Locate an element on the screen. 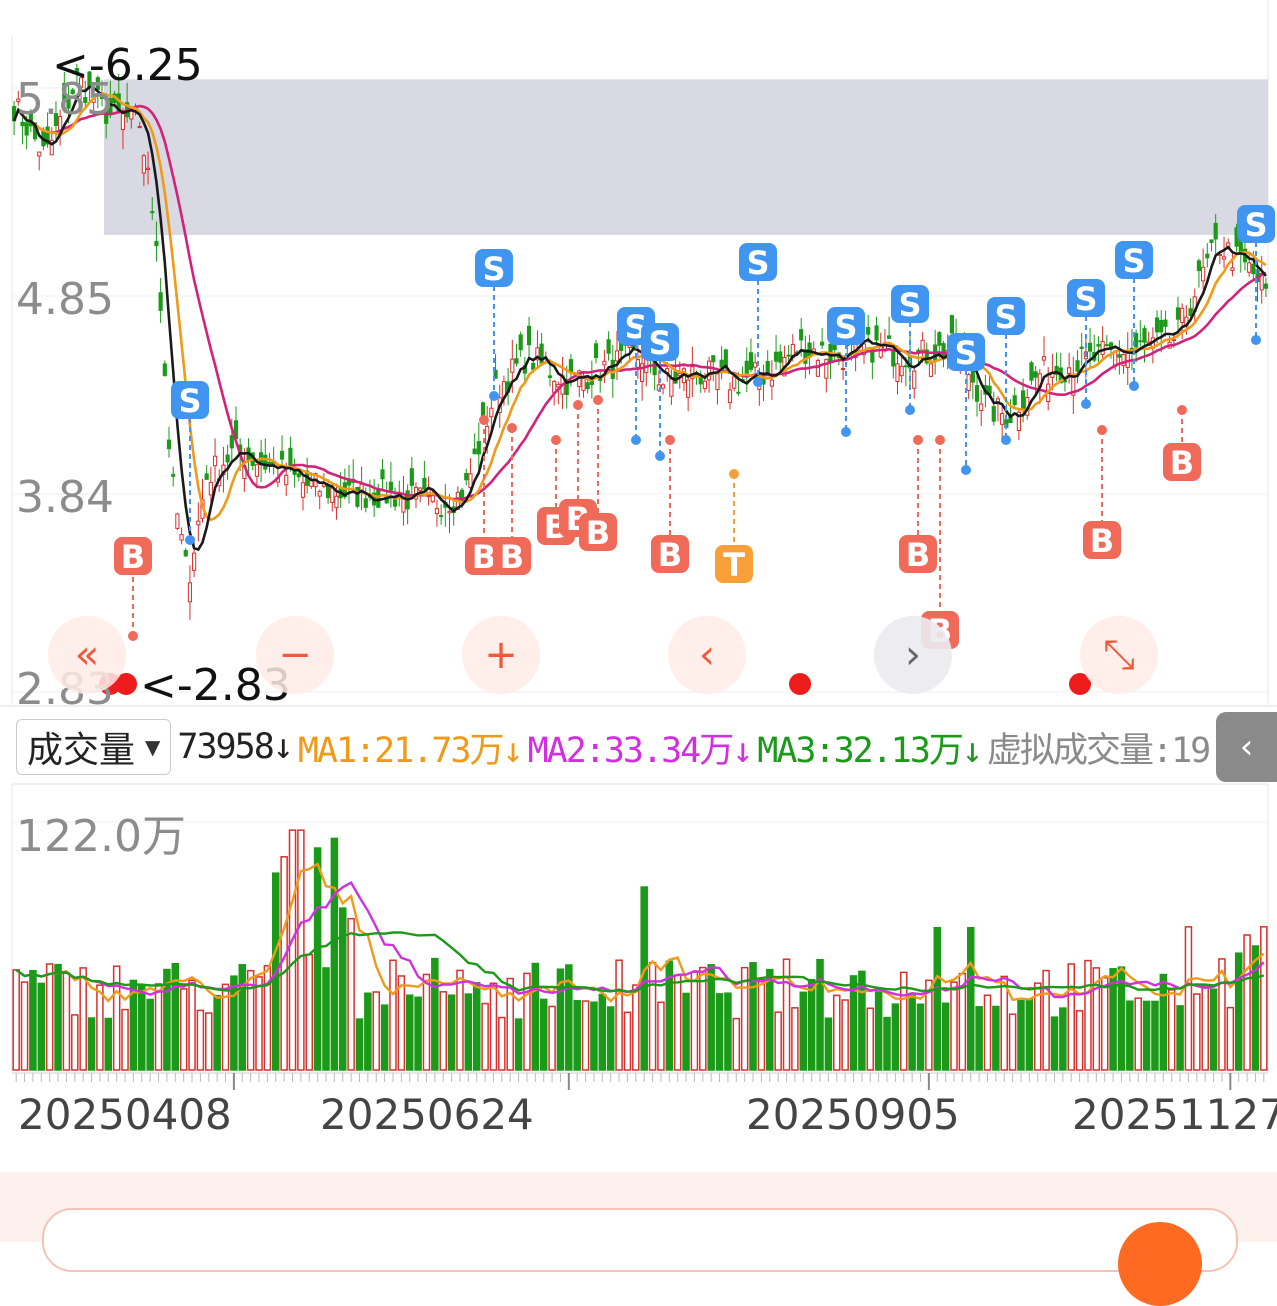 Image resolution: width=1277 pixels, height=1306 pixels. fullscreen-button: ⤡ is located at coordinates (1119, 655).